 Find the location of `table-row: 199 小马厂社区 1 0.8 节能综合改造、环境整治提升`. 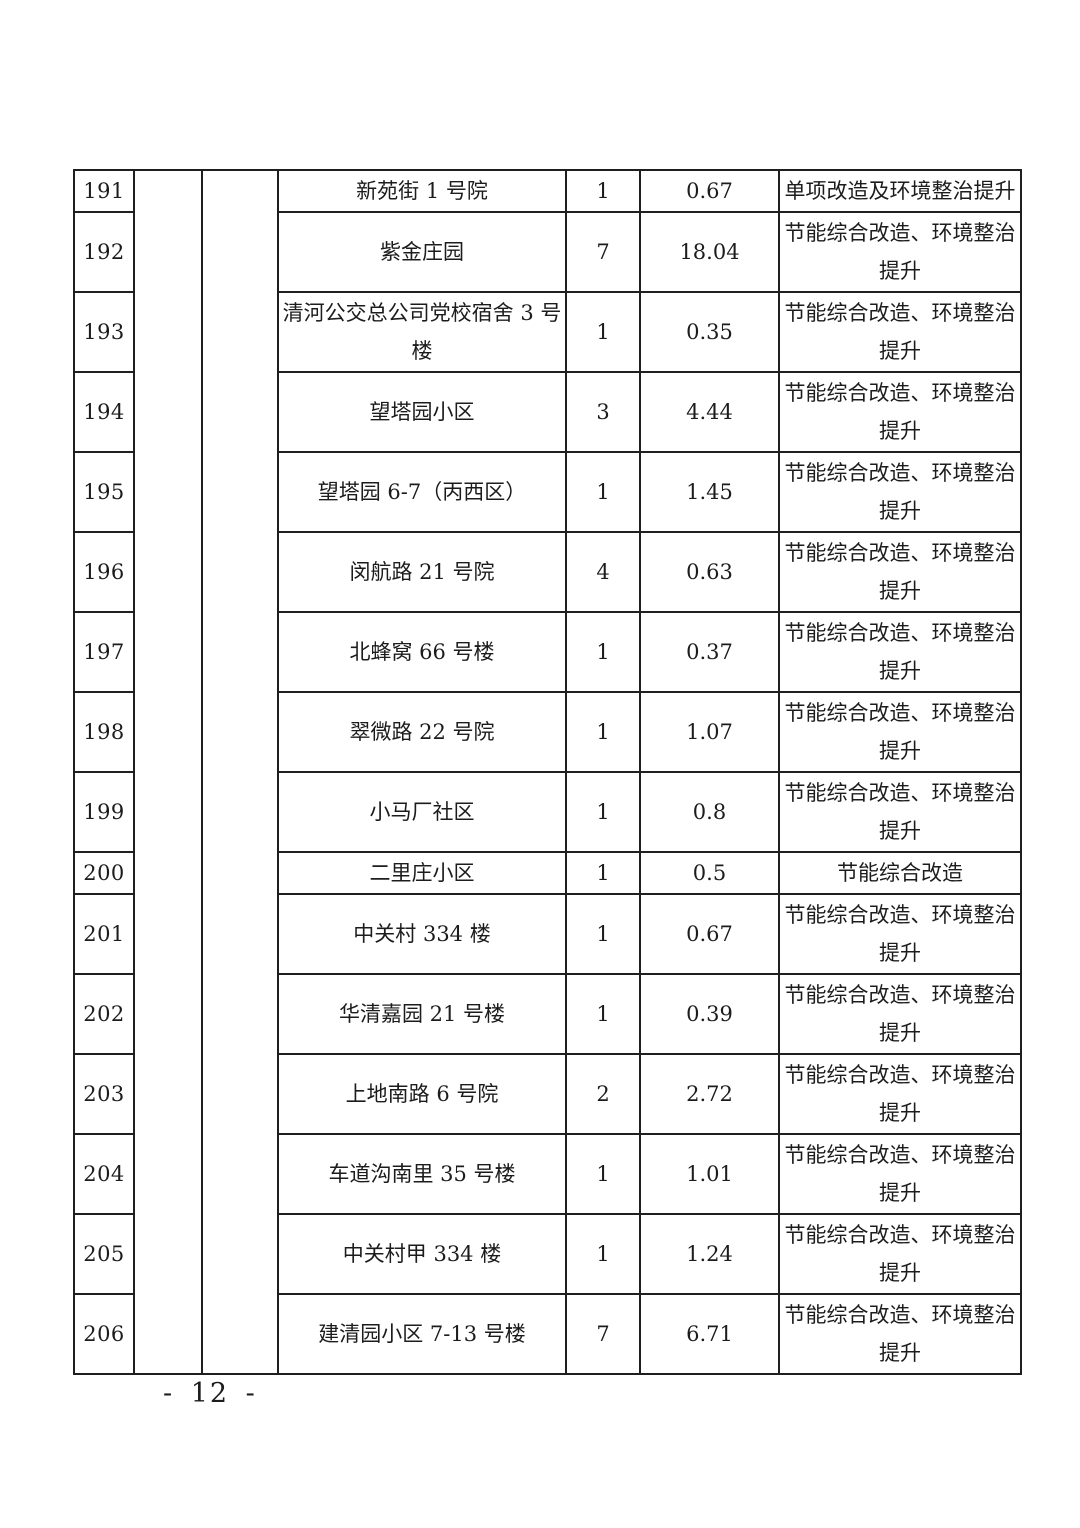

table-row: 199 小马厂社区 1 0.8 节能综合改造、环境整治提升 is located at coordinates (547, 812).